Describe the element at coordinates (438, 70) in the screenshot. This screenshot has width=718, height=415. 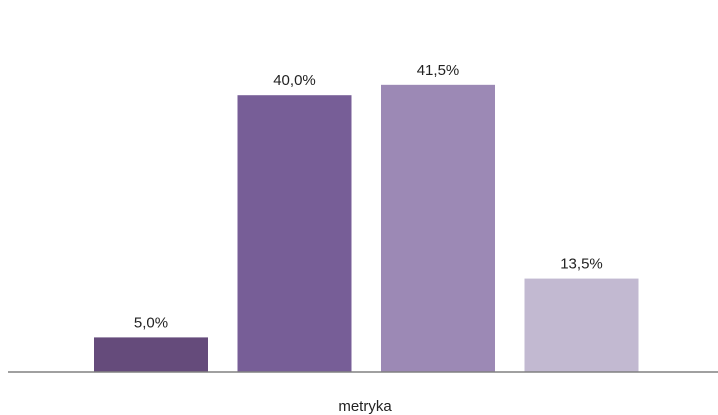
I see `data-label-3: 41,5%` at that location.